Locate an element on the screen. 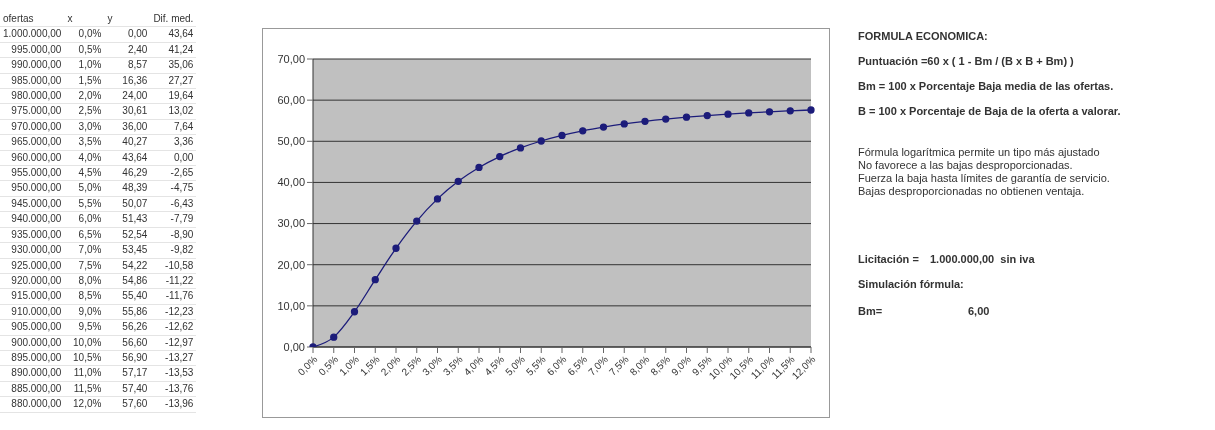 The image size is (1215, 430). text: Puntuación =60 x ( 1 - Bm / (B x B + Bm) ) is located at coordinates (966, 61).